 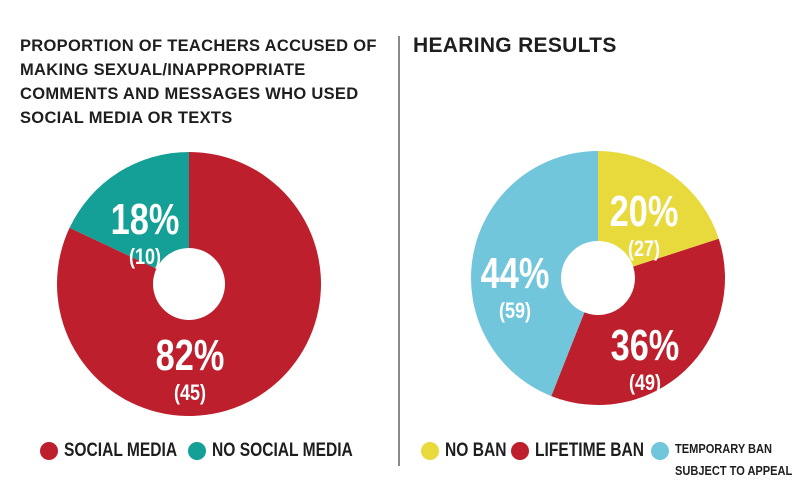 I want to click on slice-no-ban, so click(x=658, y=209).